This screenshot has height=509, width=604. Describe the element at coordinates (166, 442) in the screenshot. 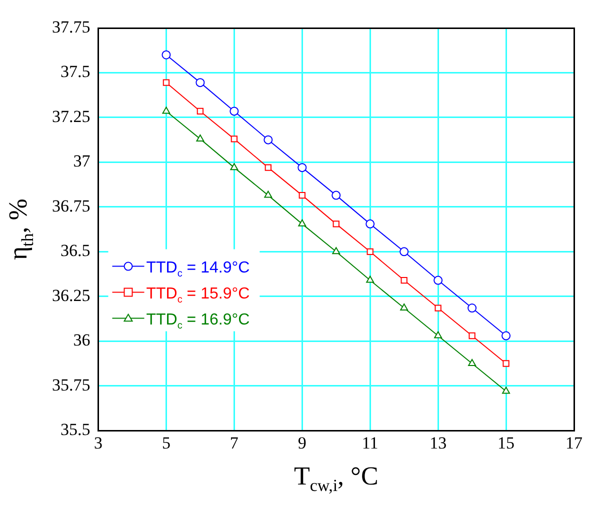

I see `x-tick-label: 5` at that location.